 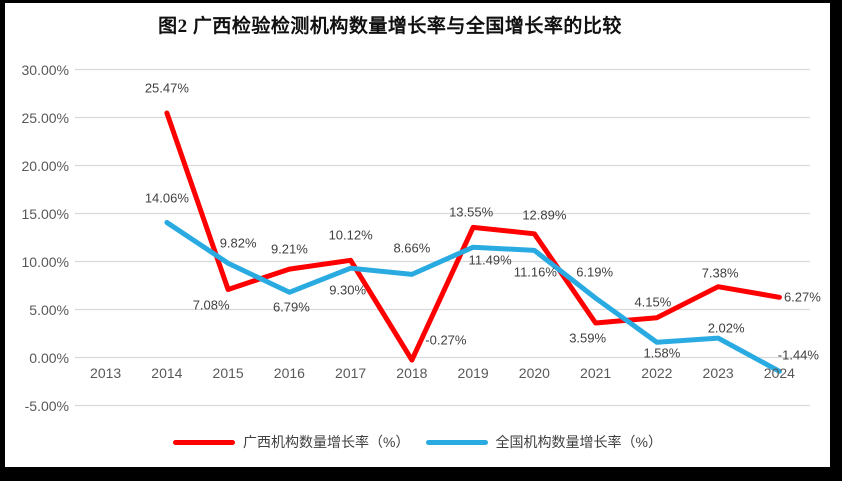 What do you see at coordinates (578, 442) in the screenshot?
I see `legend-label-national: 全国机构数量增长率（%）` at bounding box center [578, 442].